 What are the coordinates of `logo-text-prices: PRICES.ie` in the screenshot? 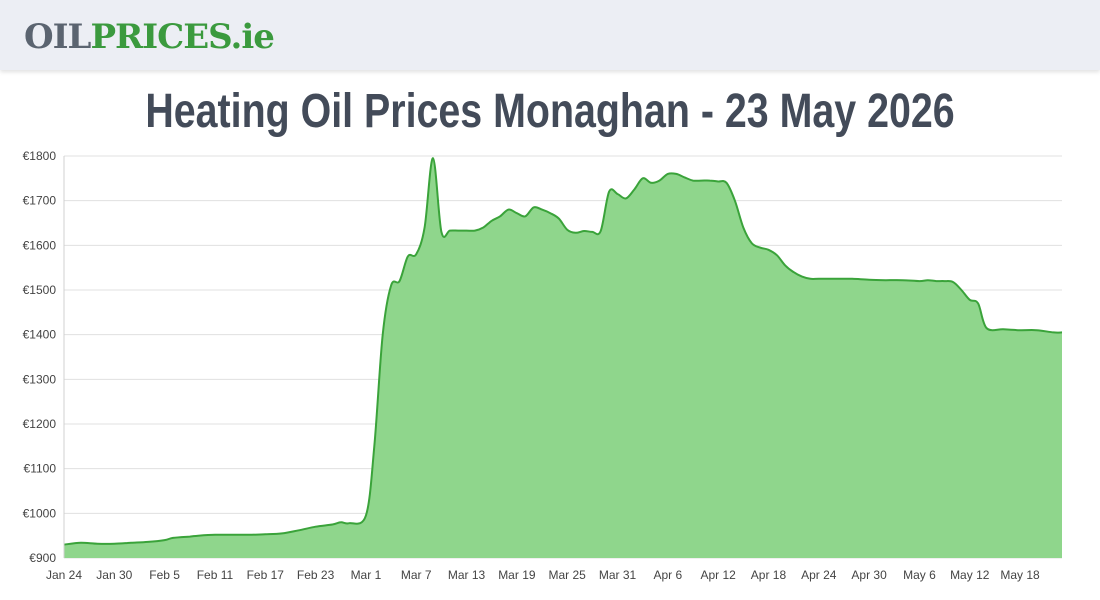 It's located at (182, 37).